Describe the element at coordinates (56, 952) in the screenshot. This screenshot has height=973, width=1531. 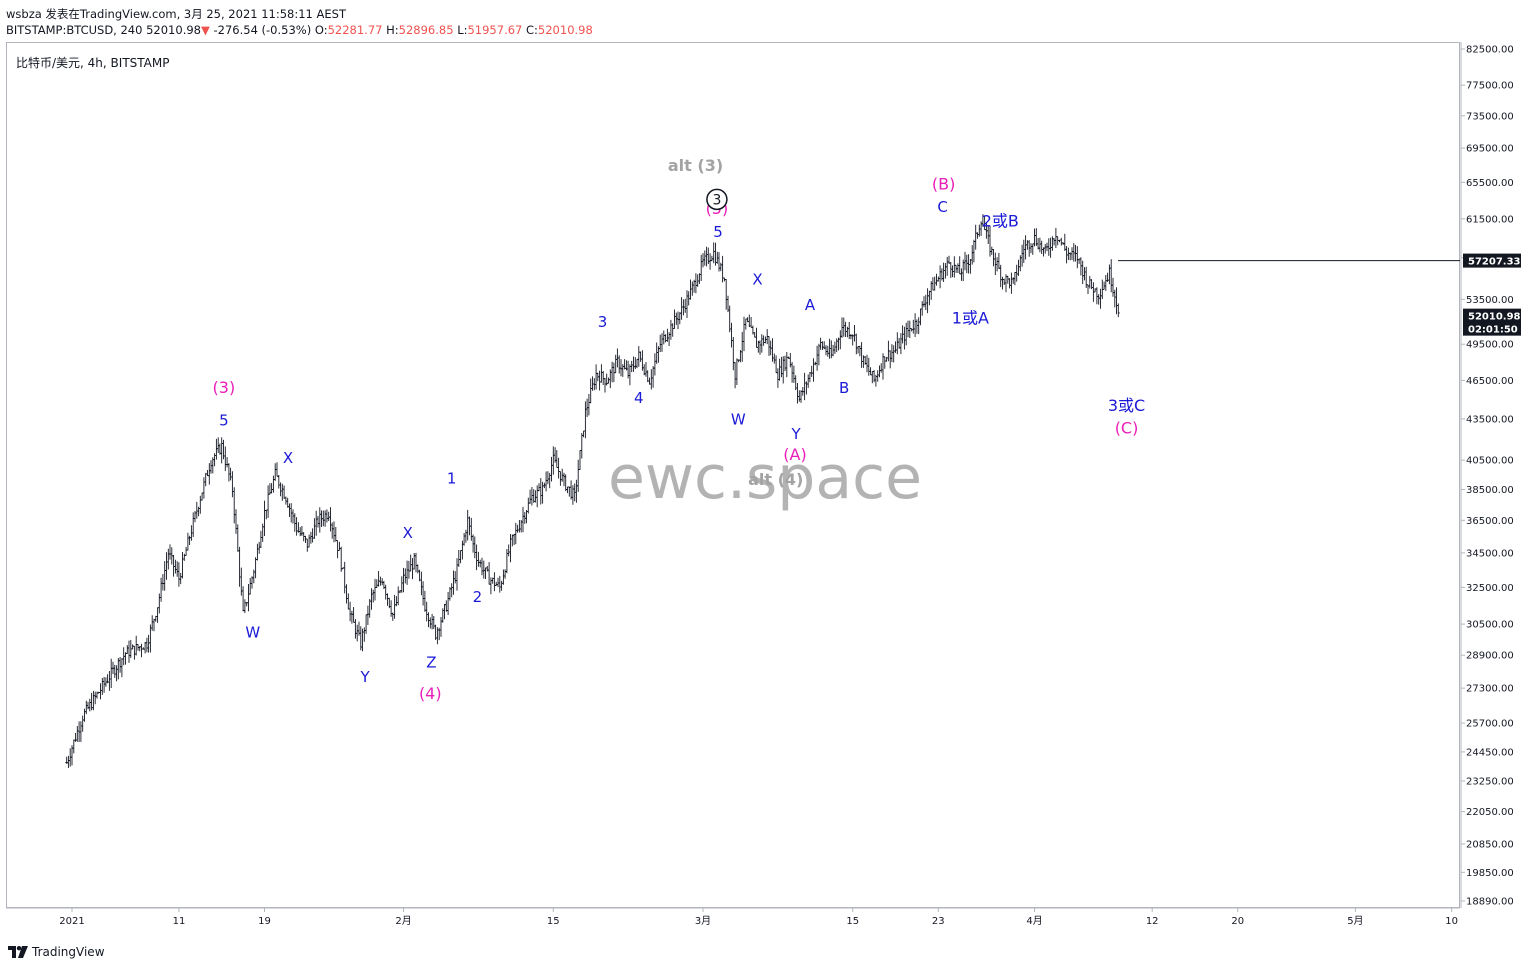
I see `footer: TradingView` at that location.